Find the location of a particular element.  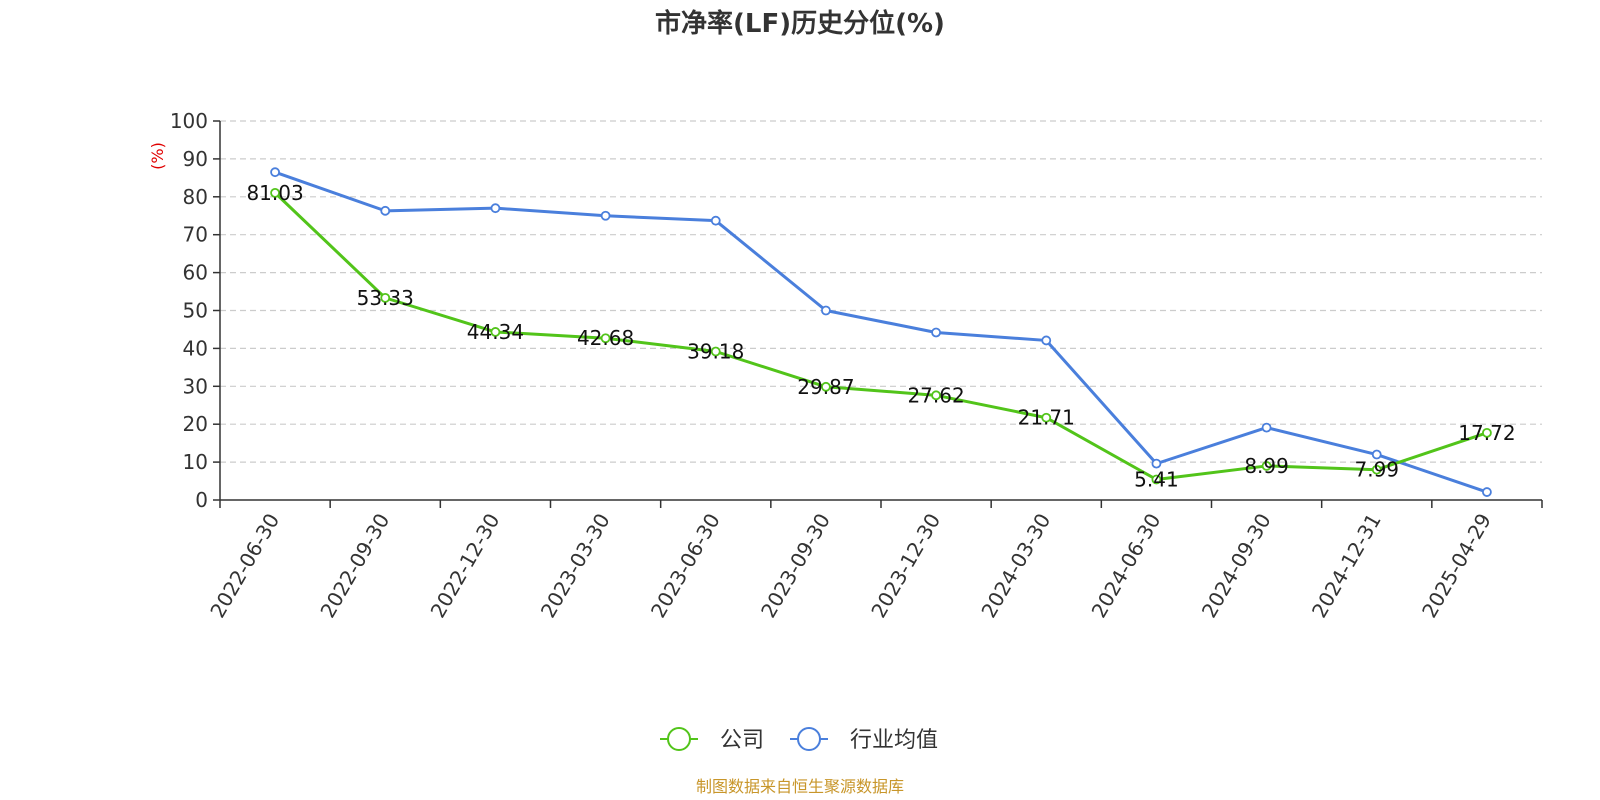

x-tick-label: 2022-06-30 is located at coordinates (244, 565).